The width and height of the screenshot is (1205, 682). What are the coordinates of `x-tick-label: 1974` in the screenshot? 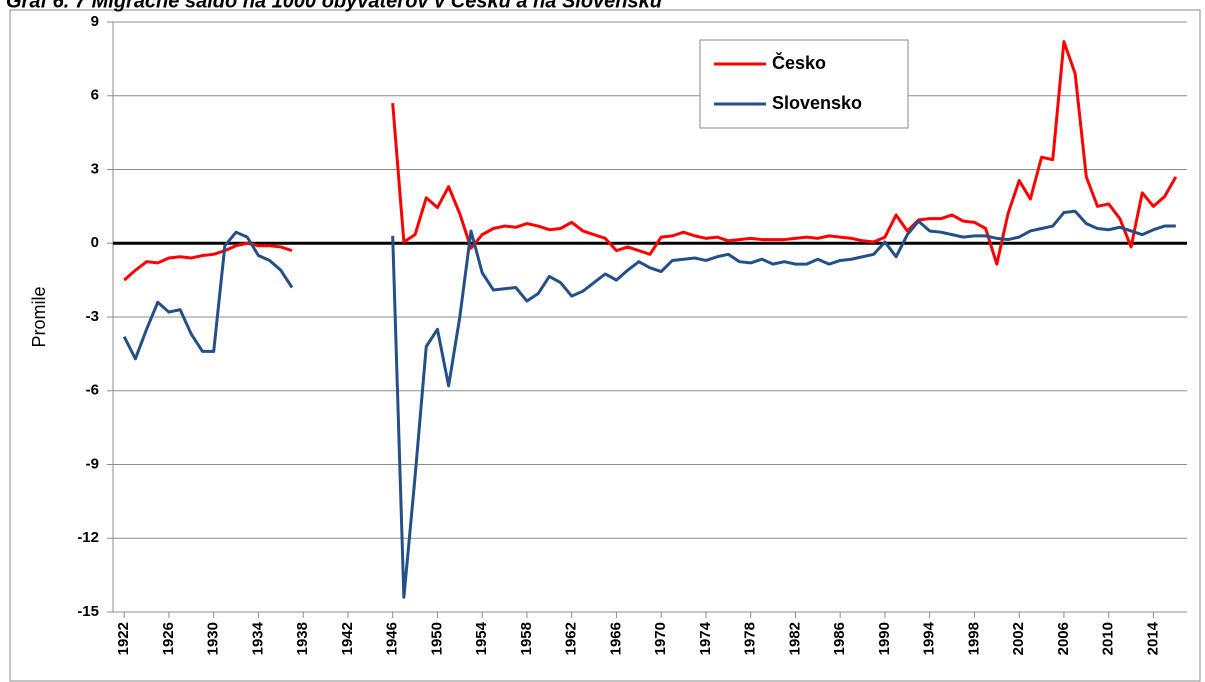 It's located at (705, 638).